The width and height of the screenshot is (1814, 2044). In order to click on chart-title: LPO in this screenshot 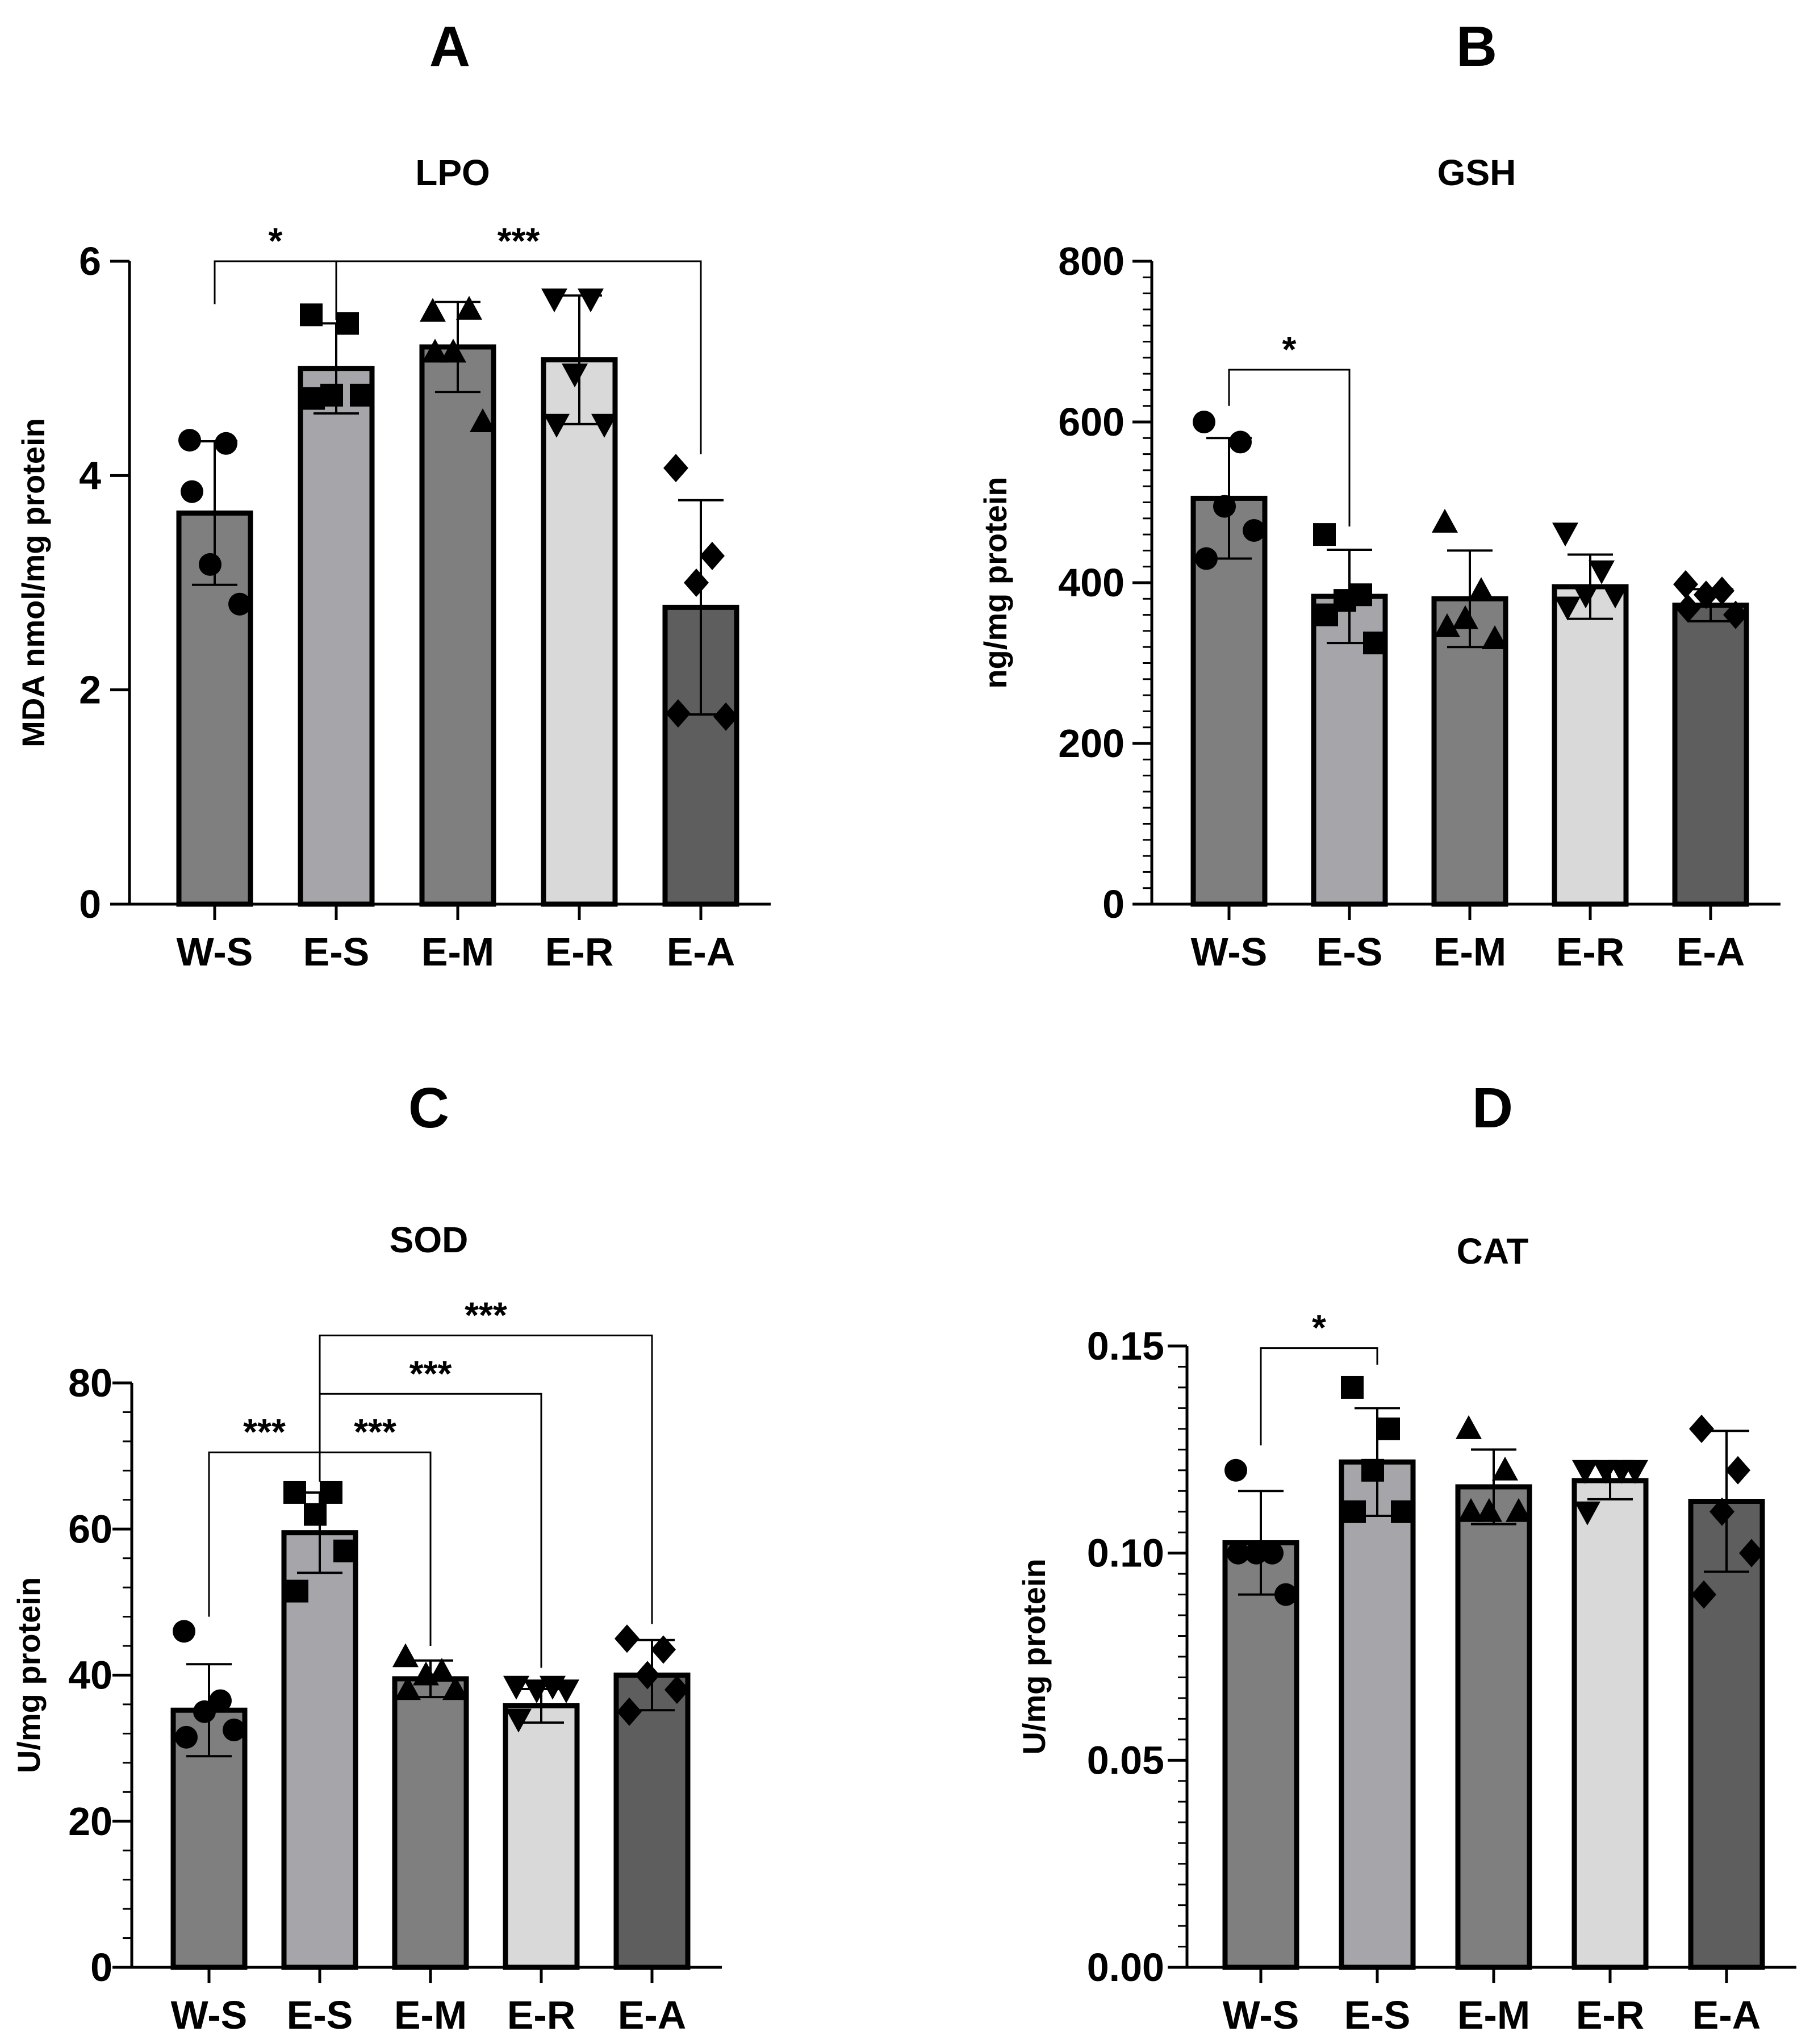, I will do `click(452, 172)`.